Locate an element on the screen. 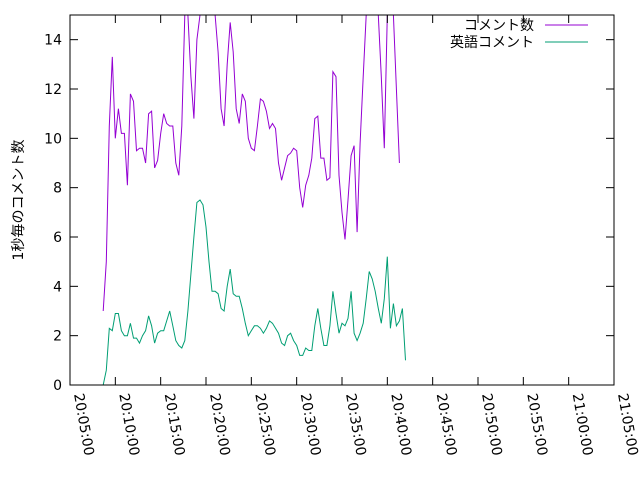  y-tick-label: 6 is located at coordinates (57, 238).